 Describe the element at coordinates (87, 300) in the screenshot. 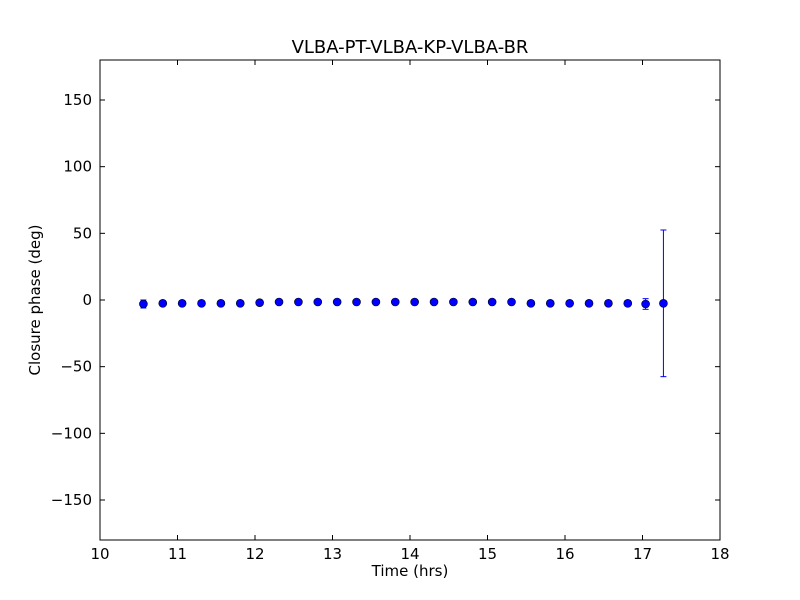

I see `y-tick-label: 0` at that location.